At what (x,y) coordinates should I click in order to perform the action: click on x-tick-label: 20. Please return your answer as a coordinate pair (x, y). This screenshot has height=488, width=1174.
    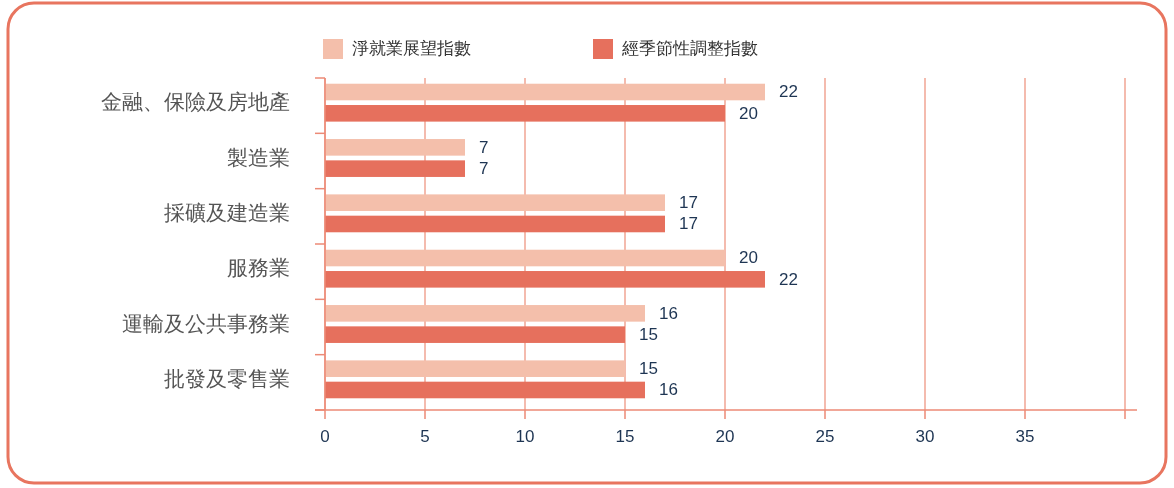
    Looking at the image, I should click on (725, 437).